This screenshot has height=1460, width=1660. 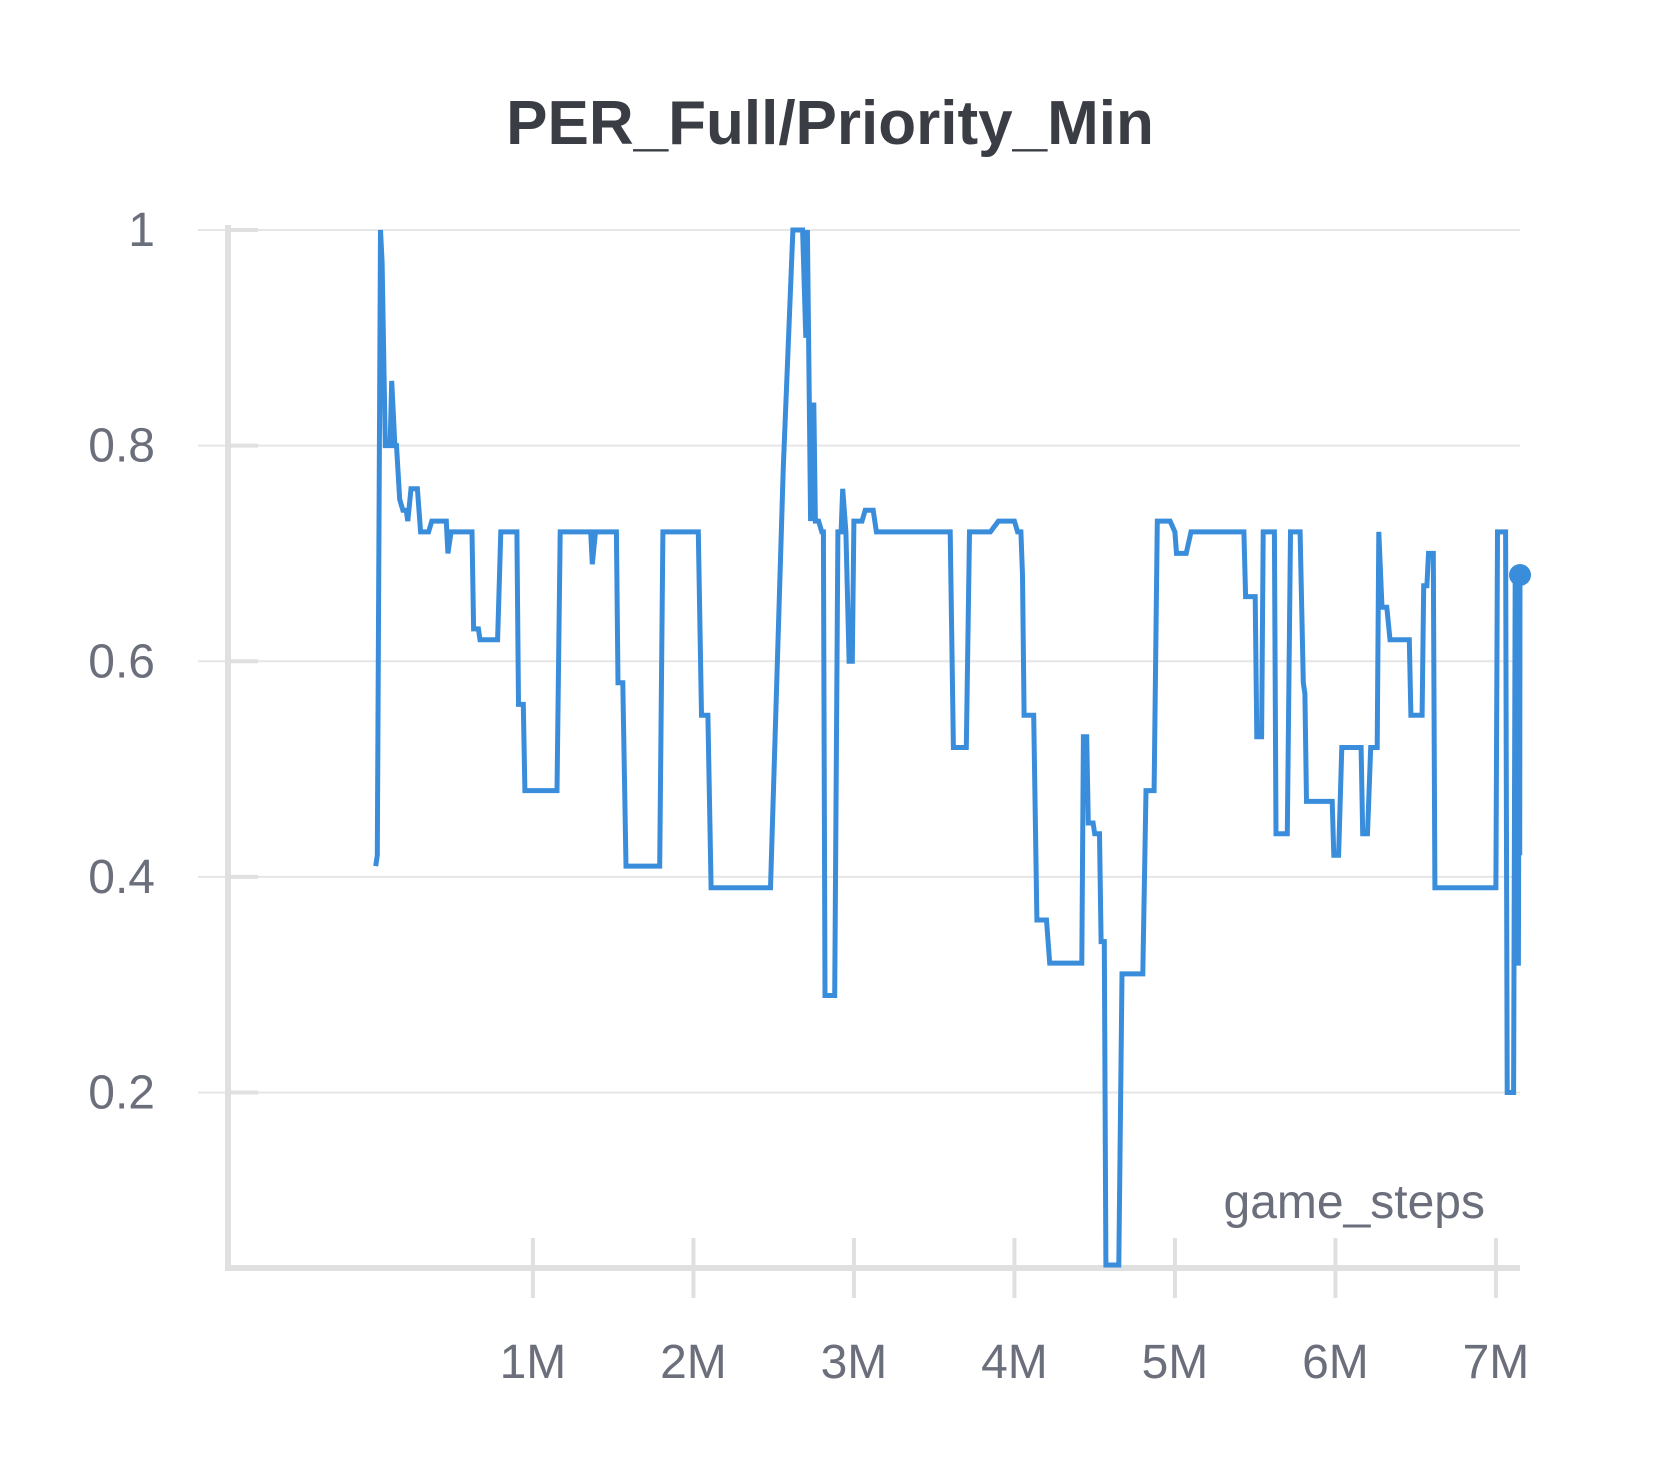 What do you see at coordinates (173, 737) in the screenshot?
I see `y-axis: 0.2 0.4 0.6 0.8 1` at bounding box center [173, 737].